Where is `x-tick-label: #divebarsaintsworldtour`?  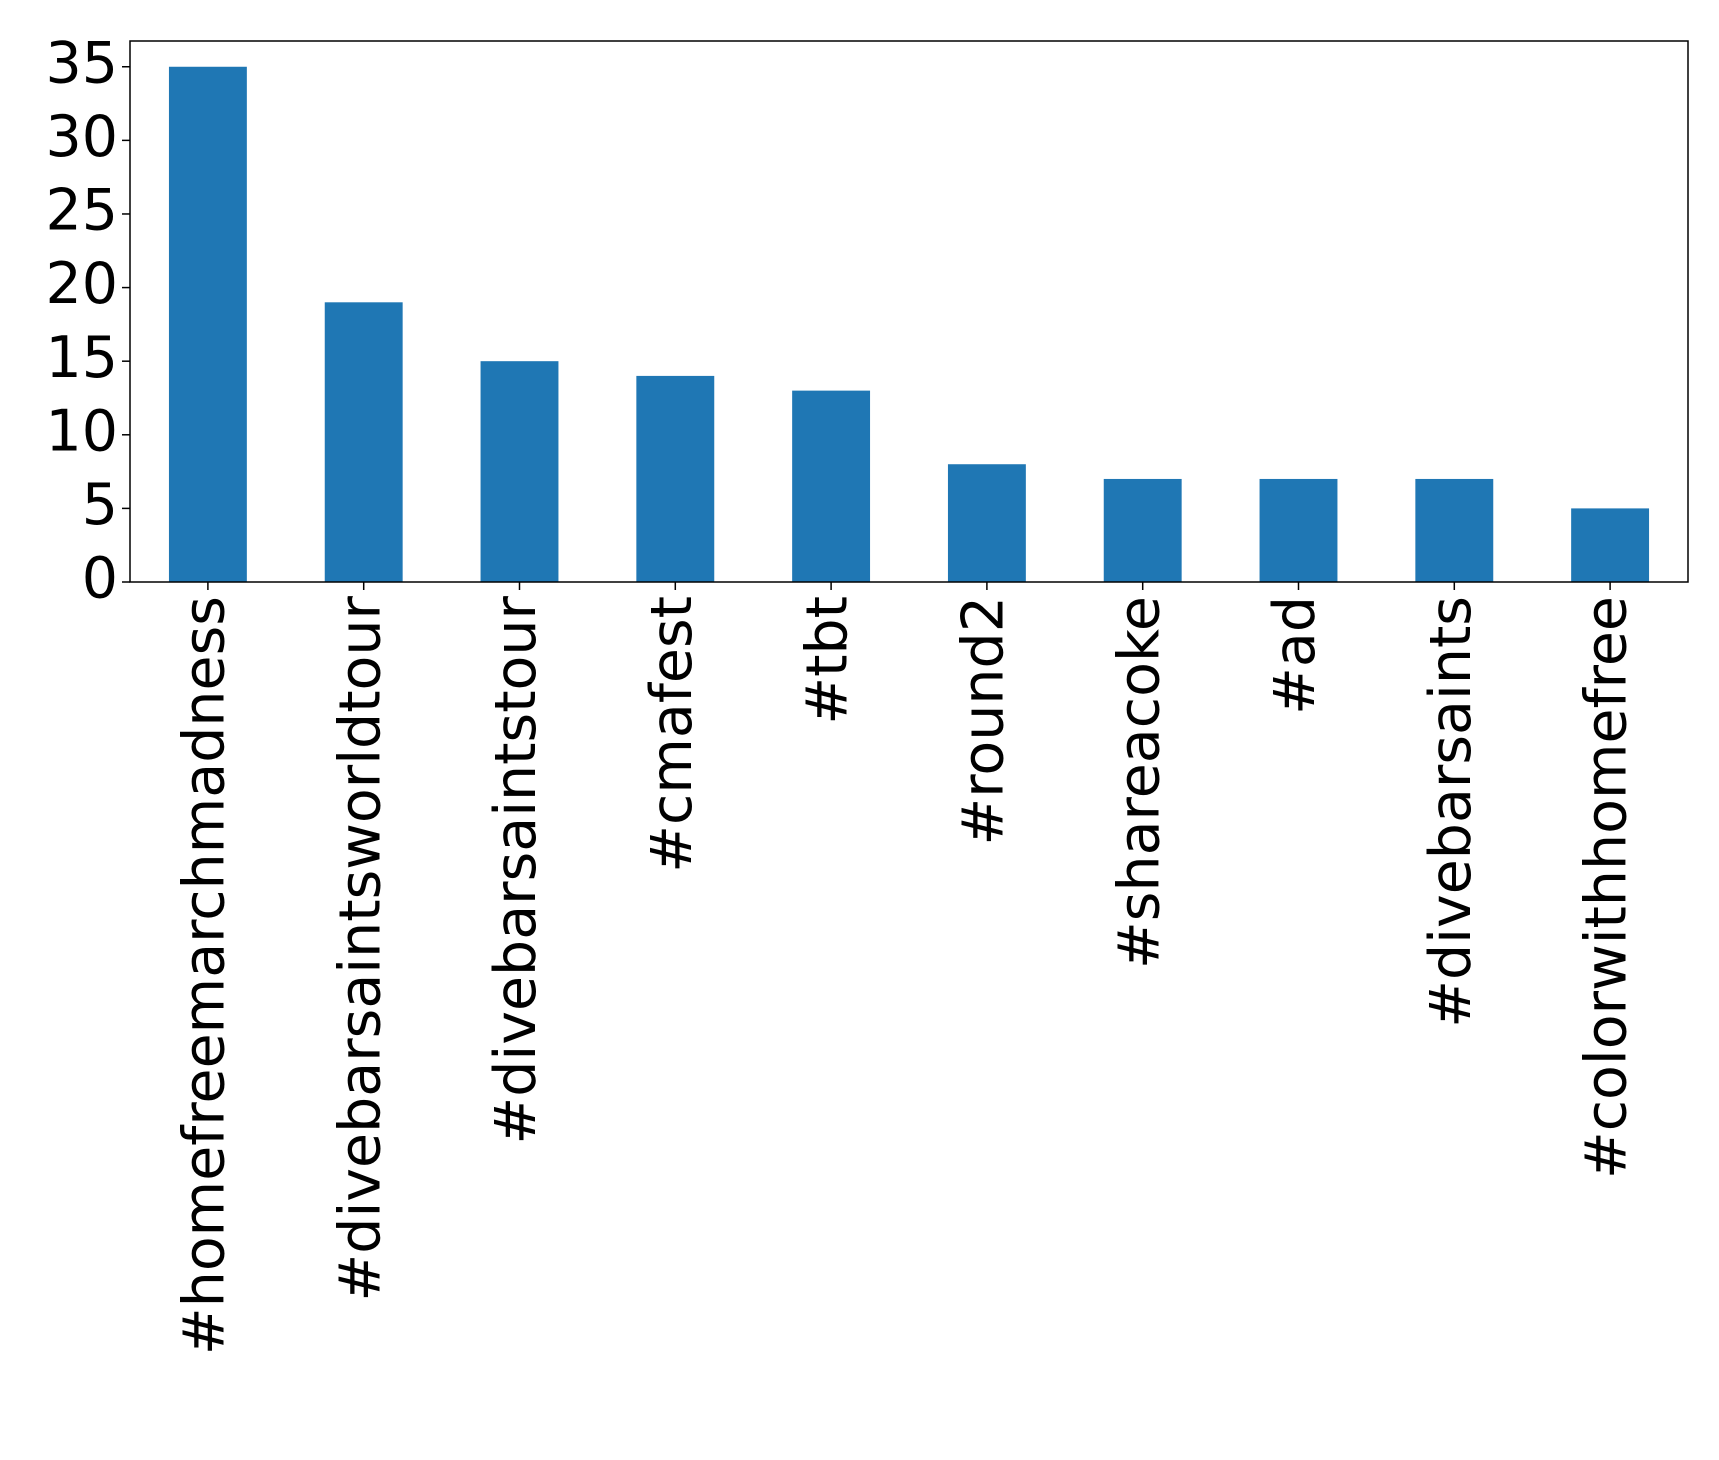 x-tick-label: #divebarsaintsworldtour is located at coordinates (360, 948).